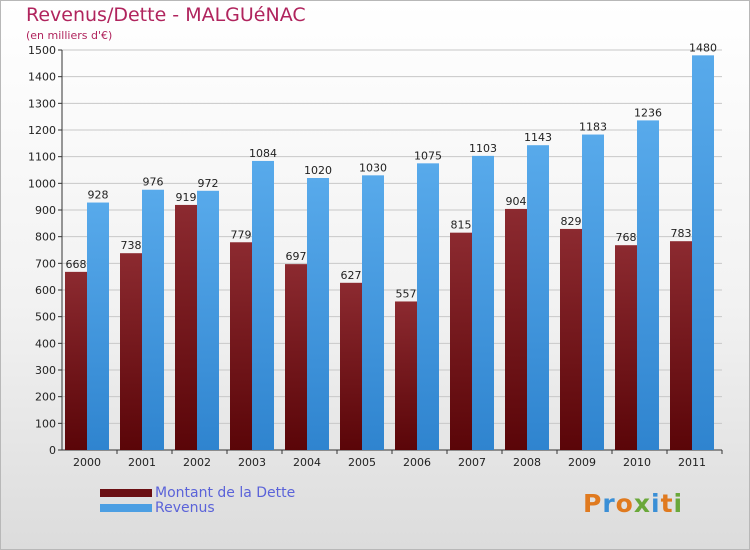  What do you see at coordinates (42, 130) in the screenshot?
I see `y-tick-label: 1200` at bounding box center [42, 130].